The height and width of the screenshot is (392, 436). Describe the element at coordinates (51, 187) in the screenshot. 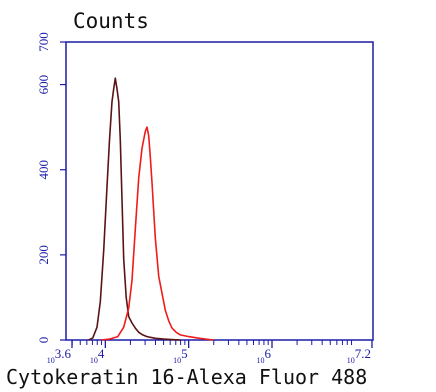

I see `y-axis-ticks: 0 200 400 600 700` at that location.